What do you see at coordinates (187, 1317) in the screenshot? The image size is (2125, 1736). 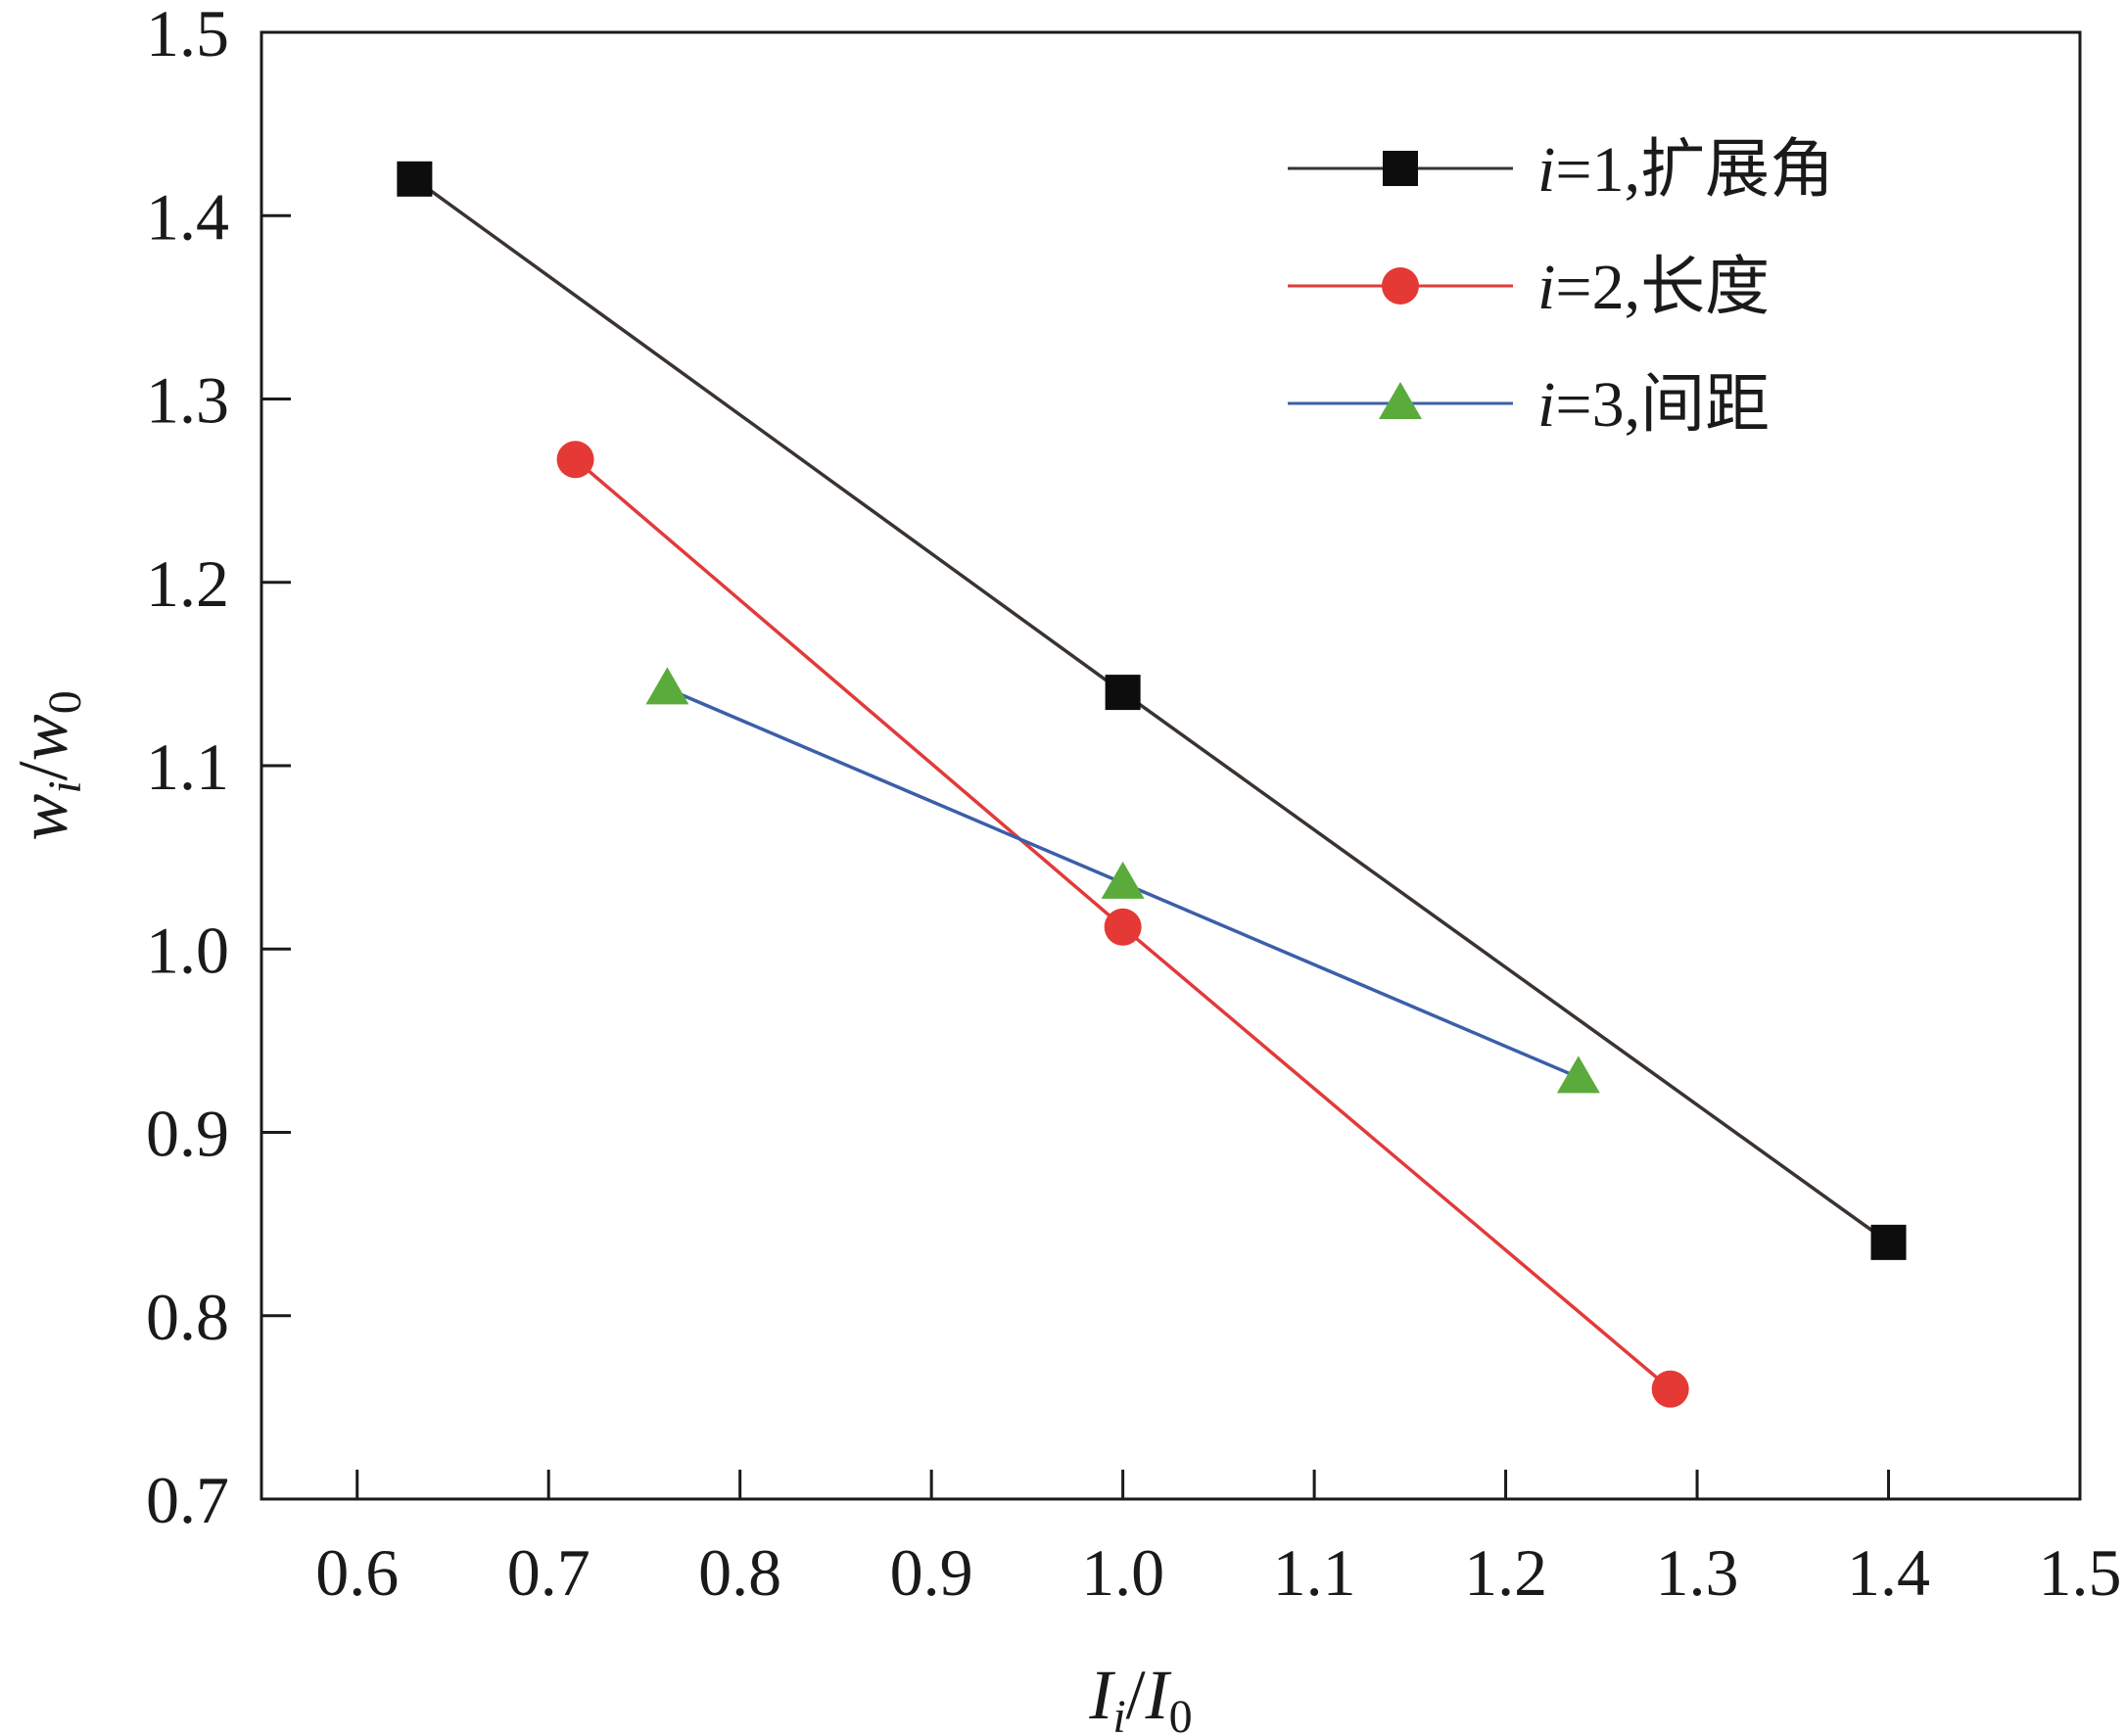 I see `y-tick-label: 0.8` at bounding box center [187, 1317].